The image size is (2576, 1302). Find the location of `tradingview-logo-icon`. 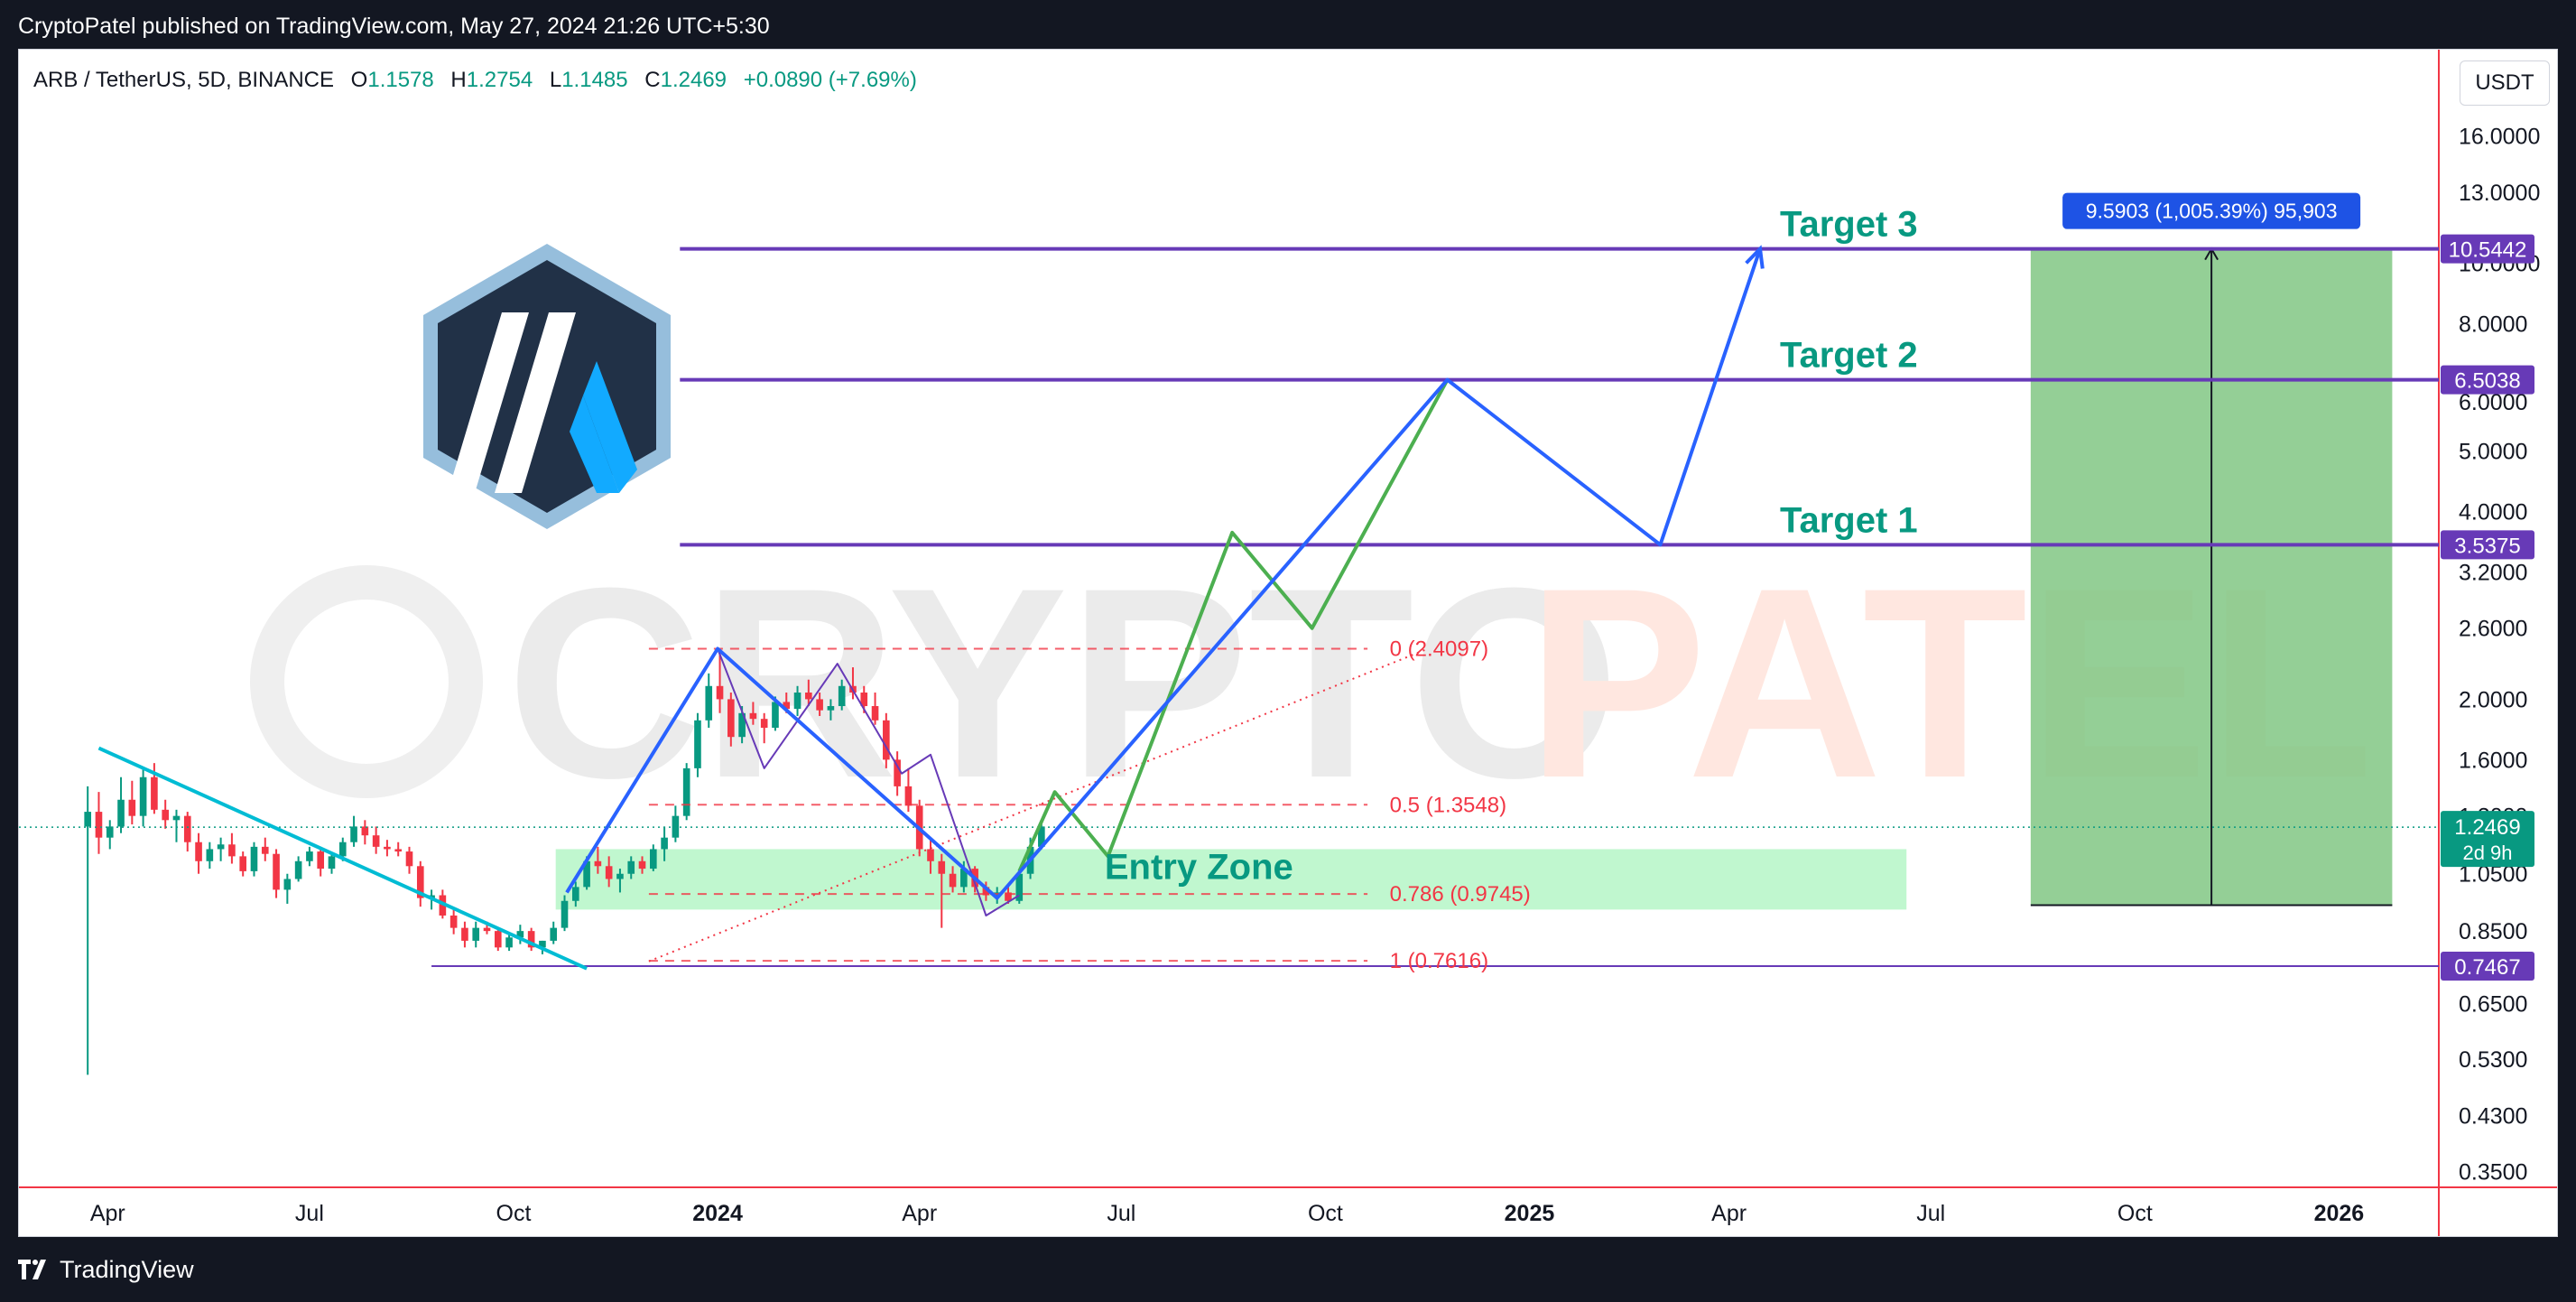

tradingview-logo-icon is located at coordinates (32, 1269).